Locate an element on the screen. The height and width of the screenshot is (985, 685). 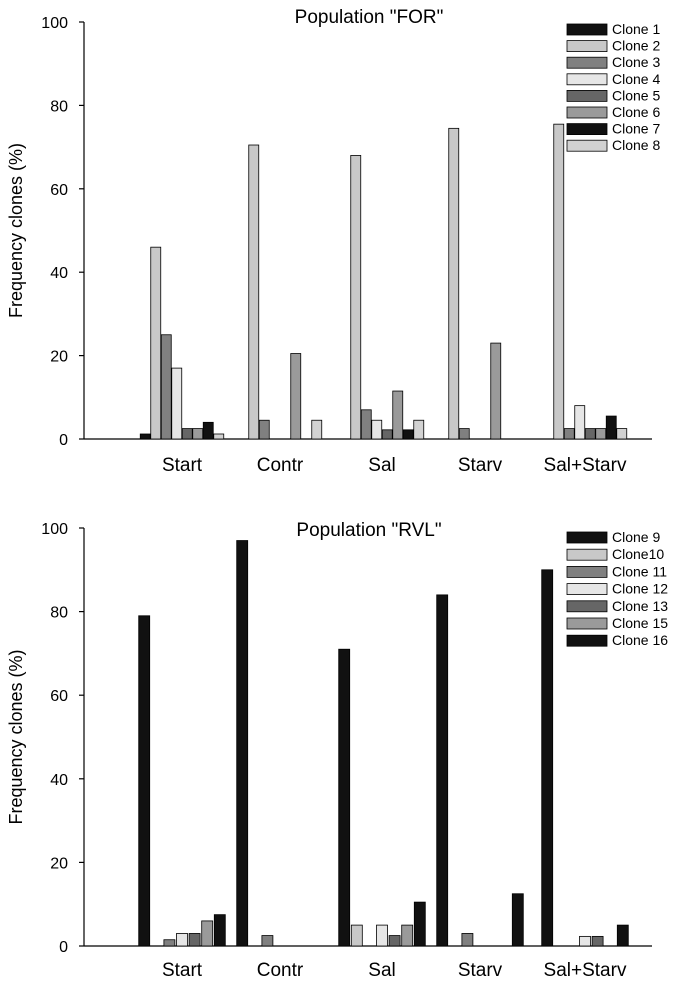
chart1-legend-label: Clone 2 is located at coordinates (636, 46).